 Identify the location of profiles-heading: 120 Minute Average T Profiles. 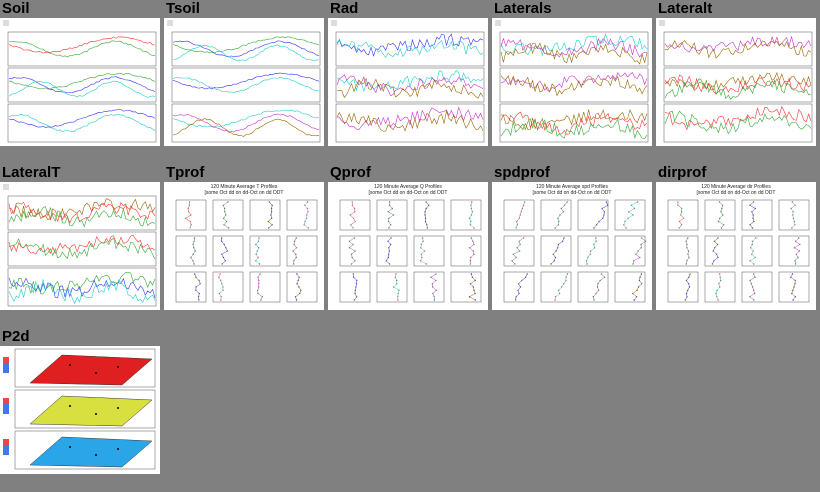
(244, 187).